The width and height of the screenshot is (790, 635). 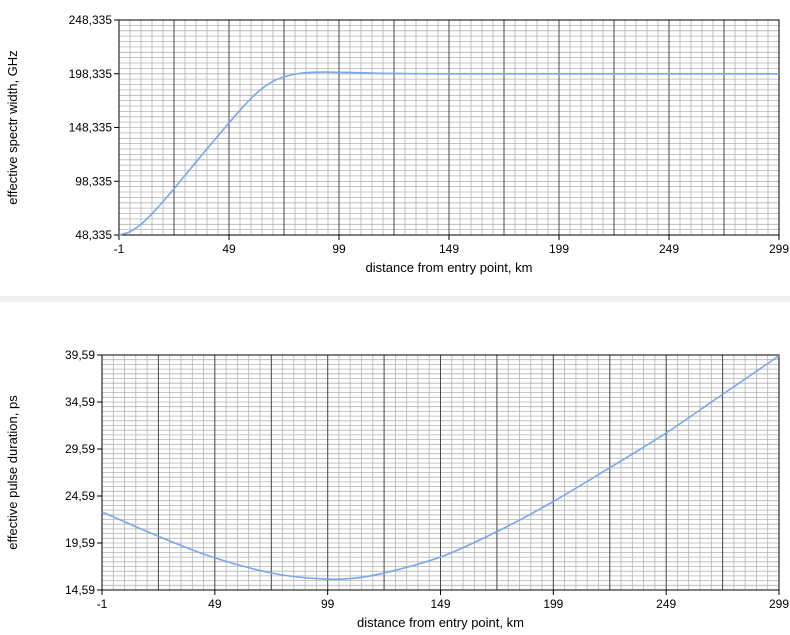 What do you see at coordinates (440, 604) in the screenshot?
I see `chart2-x-tick-label: 149` at bounding box center [440, 604].